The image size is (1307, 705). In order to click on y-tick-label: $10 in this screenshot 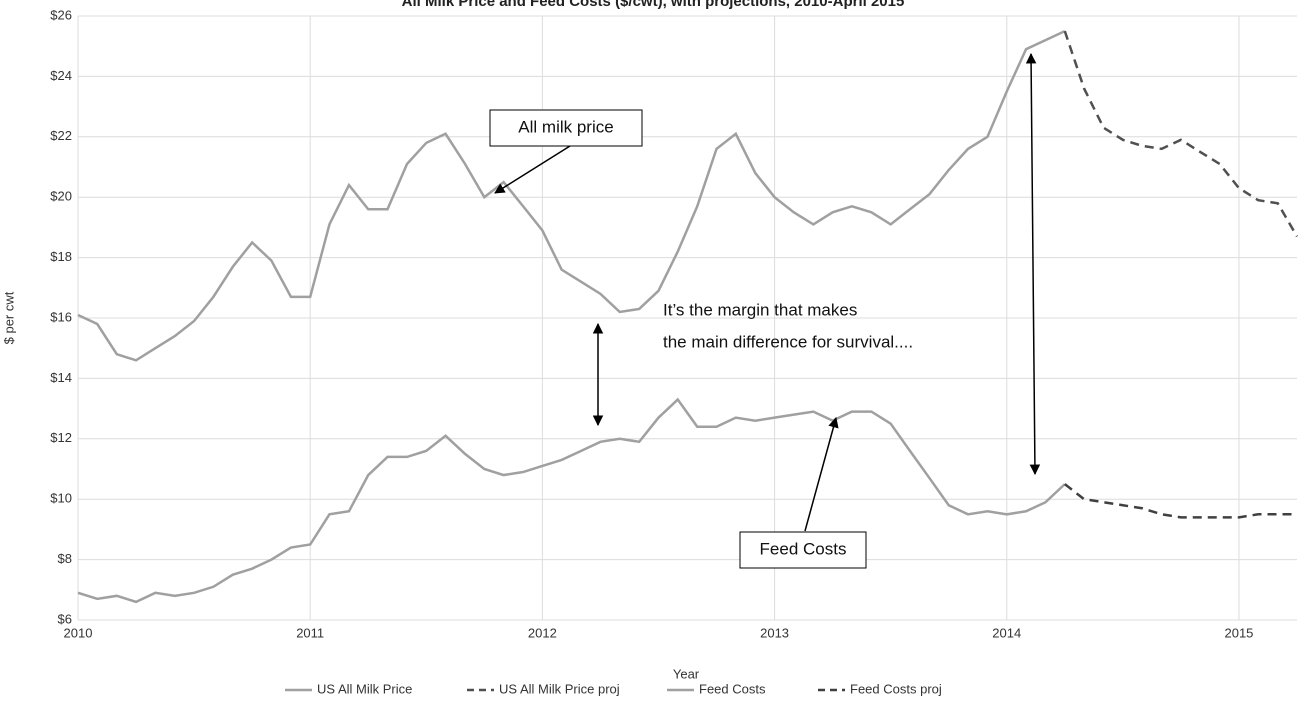, I will do `click(61, 498)`.